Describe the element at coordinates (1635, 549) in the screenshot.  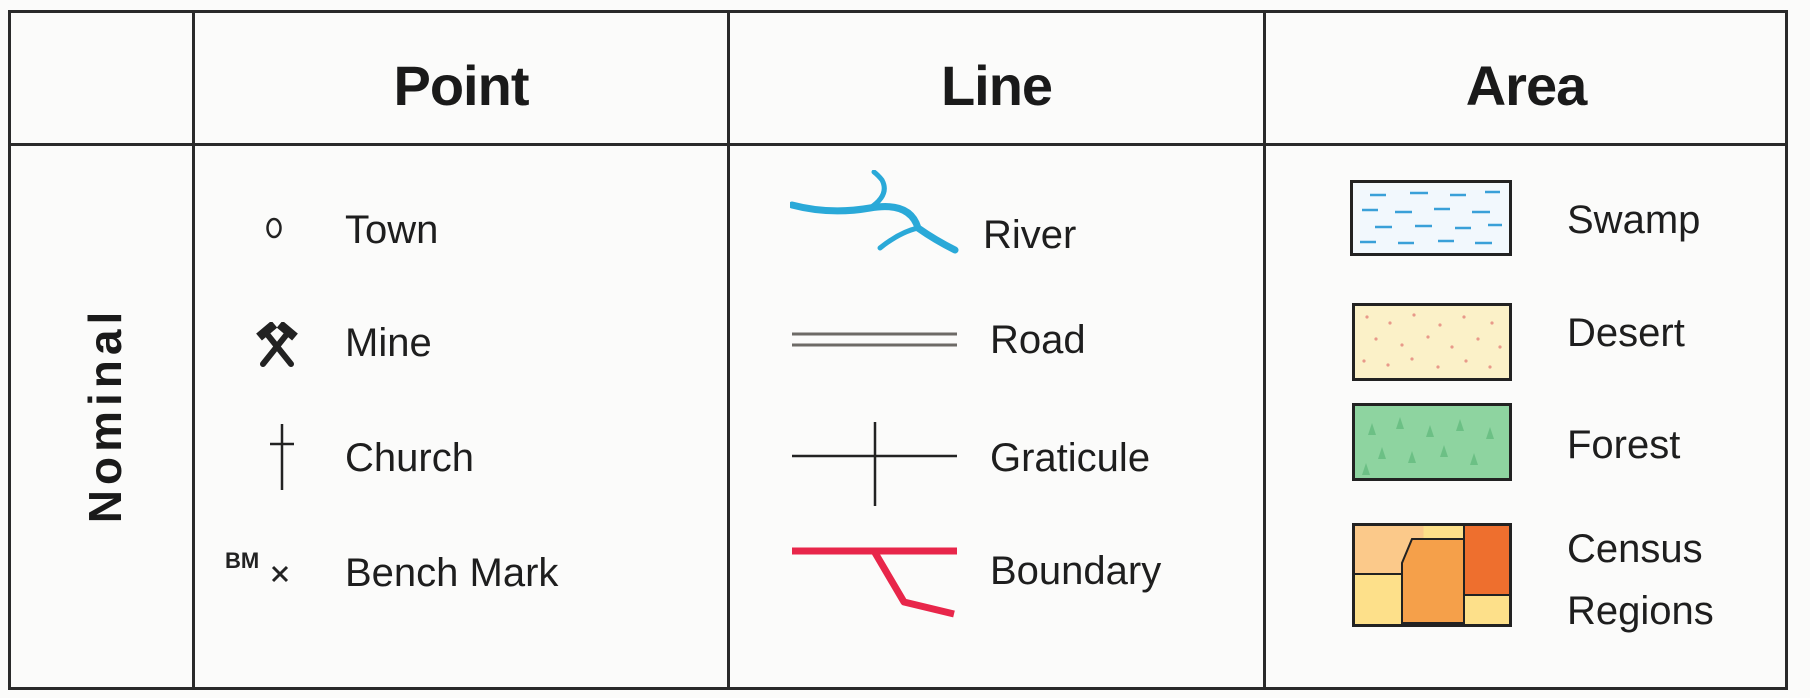
I see `area-label-census: Census` at that location.